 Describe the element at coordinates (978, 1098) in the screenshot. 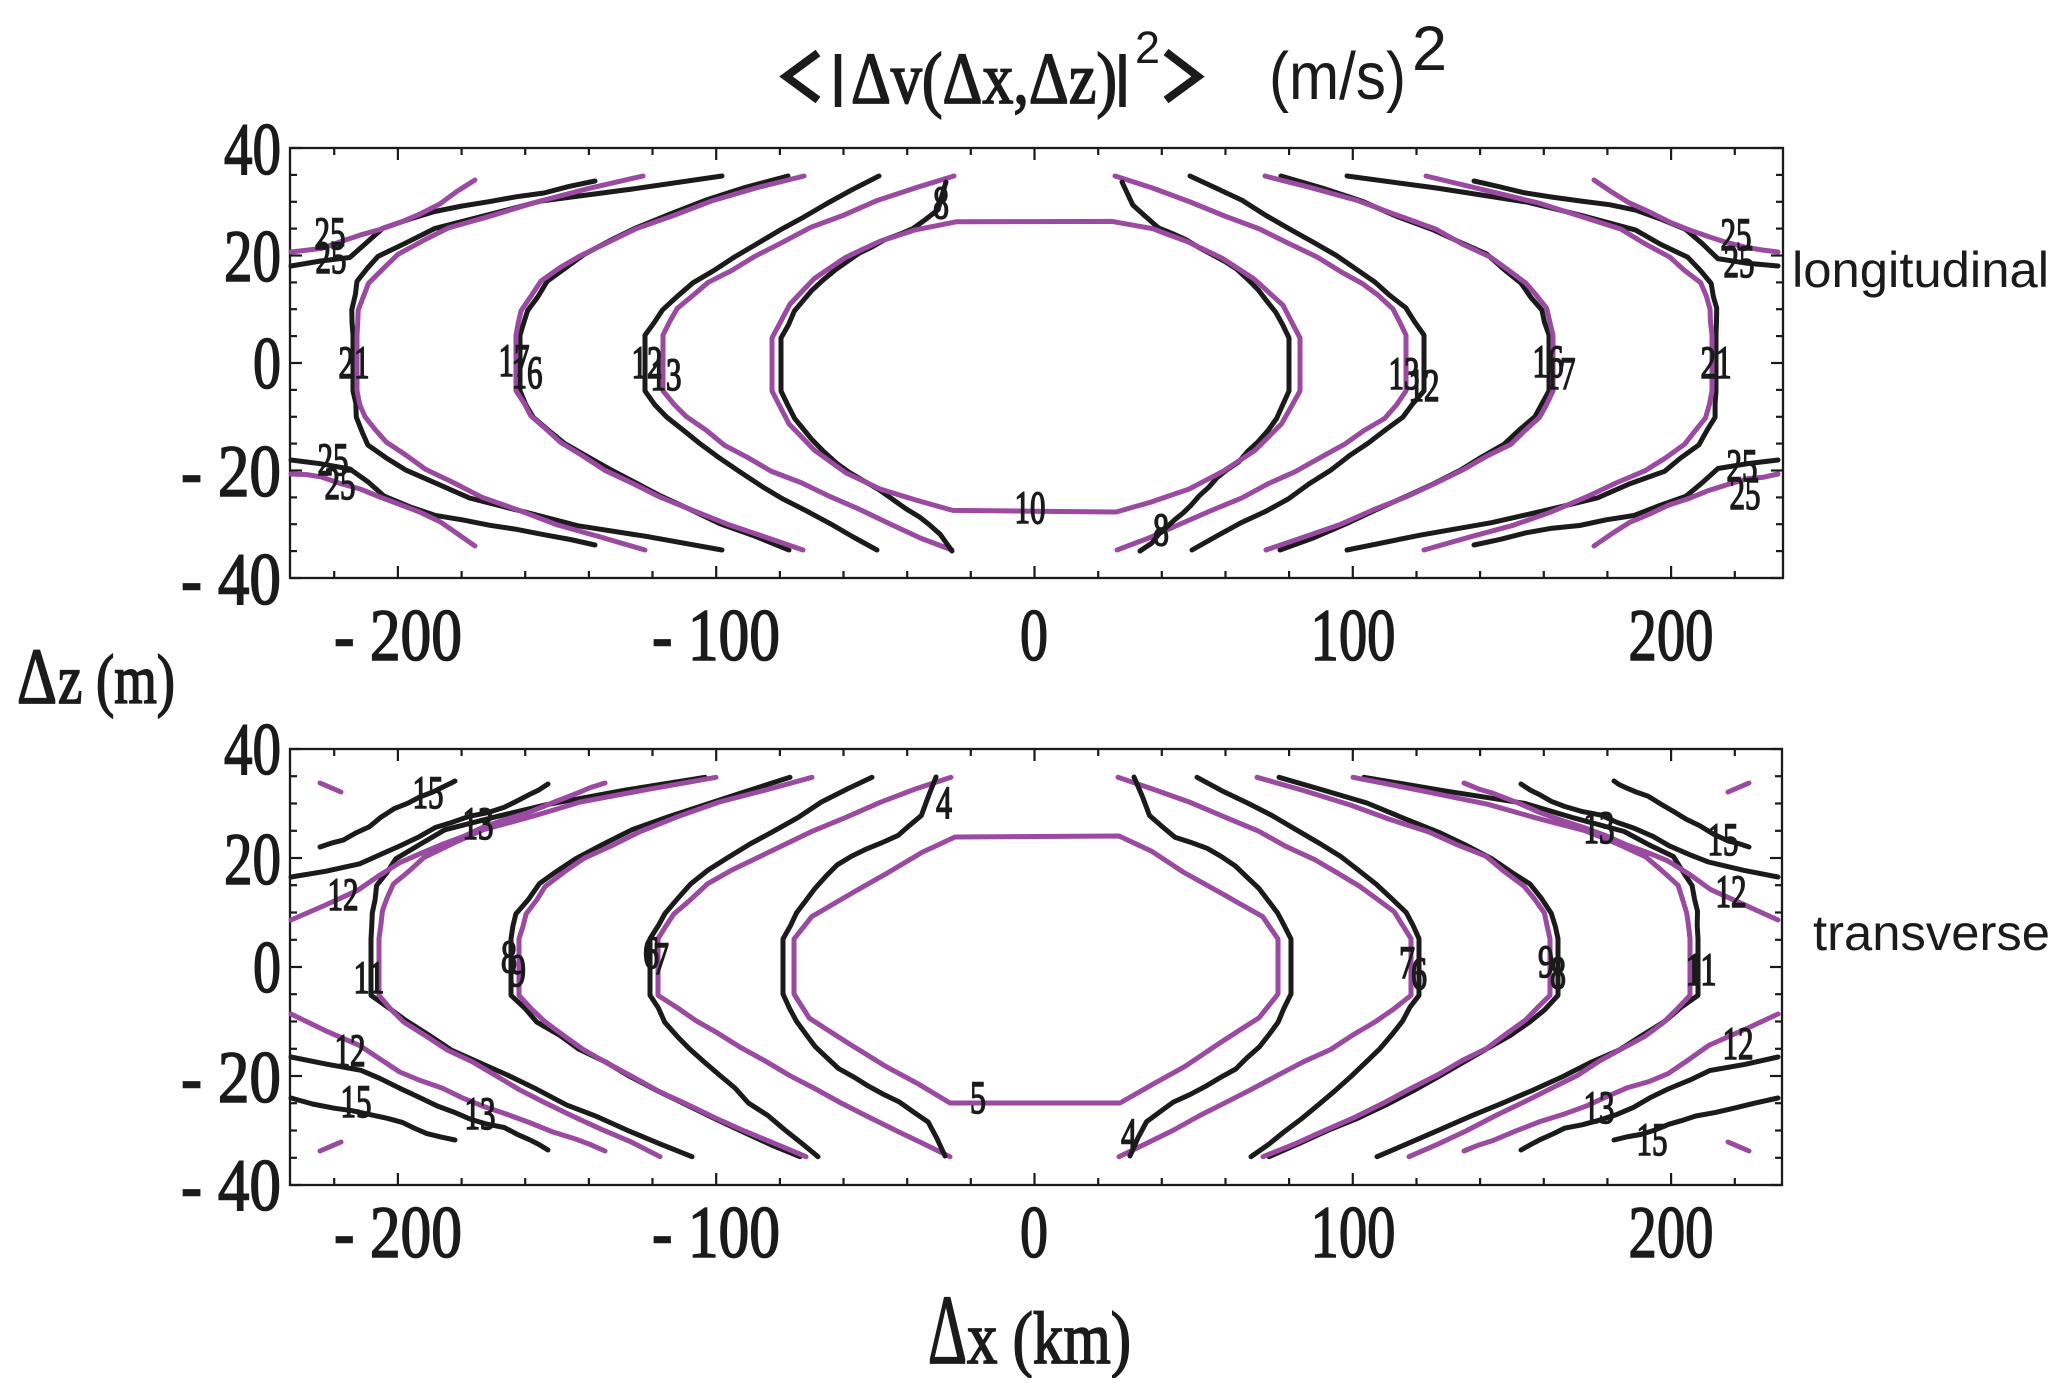

I see `svg-text: 5` at that location.